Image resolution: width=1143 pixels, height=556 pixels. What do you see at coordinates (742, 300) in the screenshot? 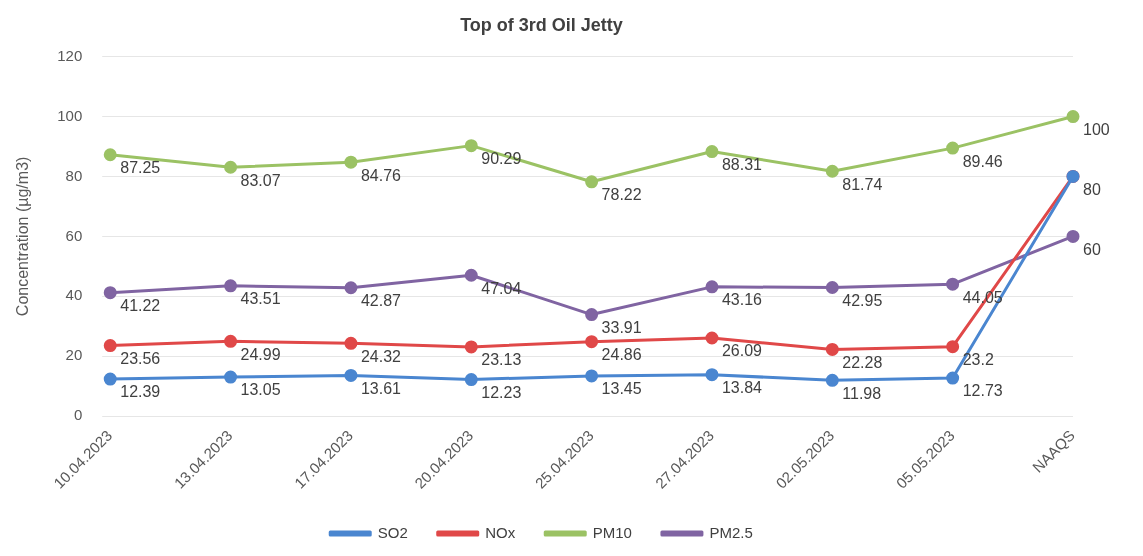
I see `data-label: 43.16` at bounding box center [742, 300].